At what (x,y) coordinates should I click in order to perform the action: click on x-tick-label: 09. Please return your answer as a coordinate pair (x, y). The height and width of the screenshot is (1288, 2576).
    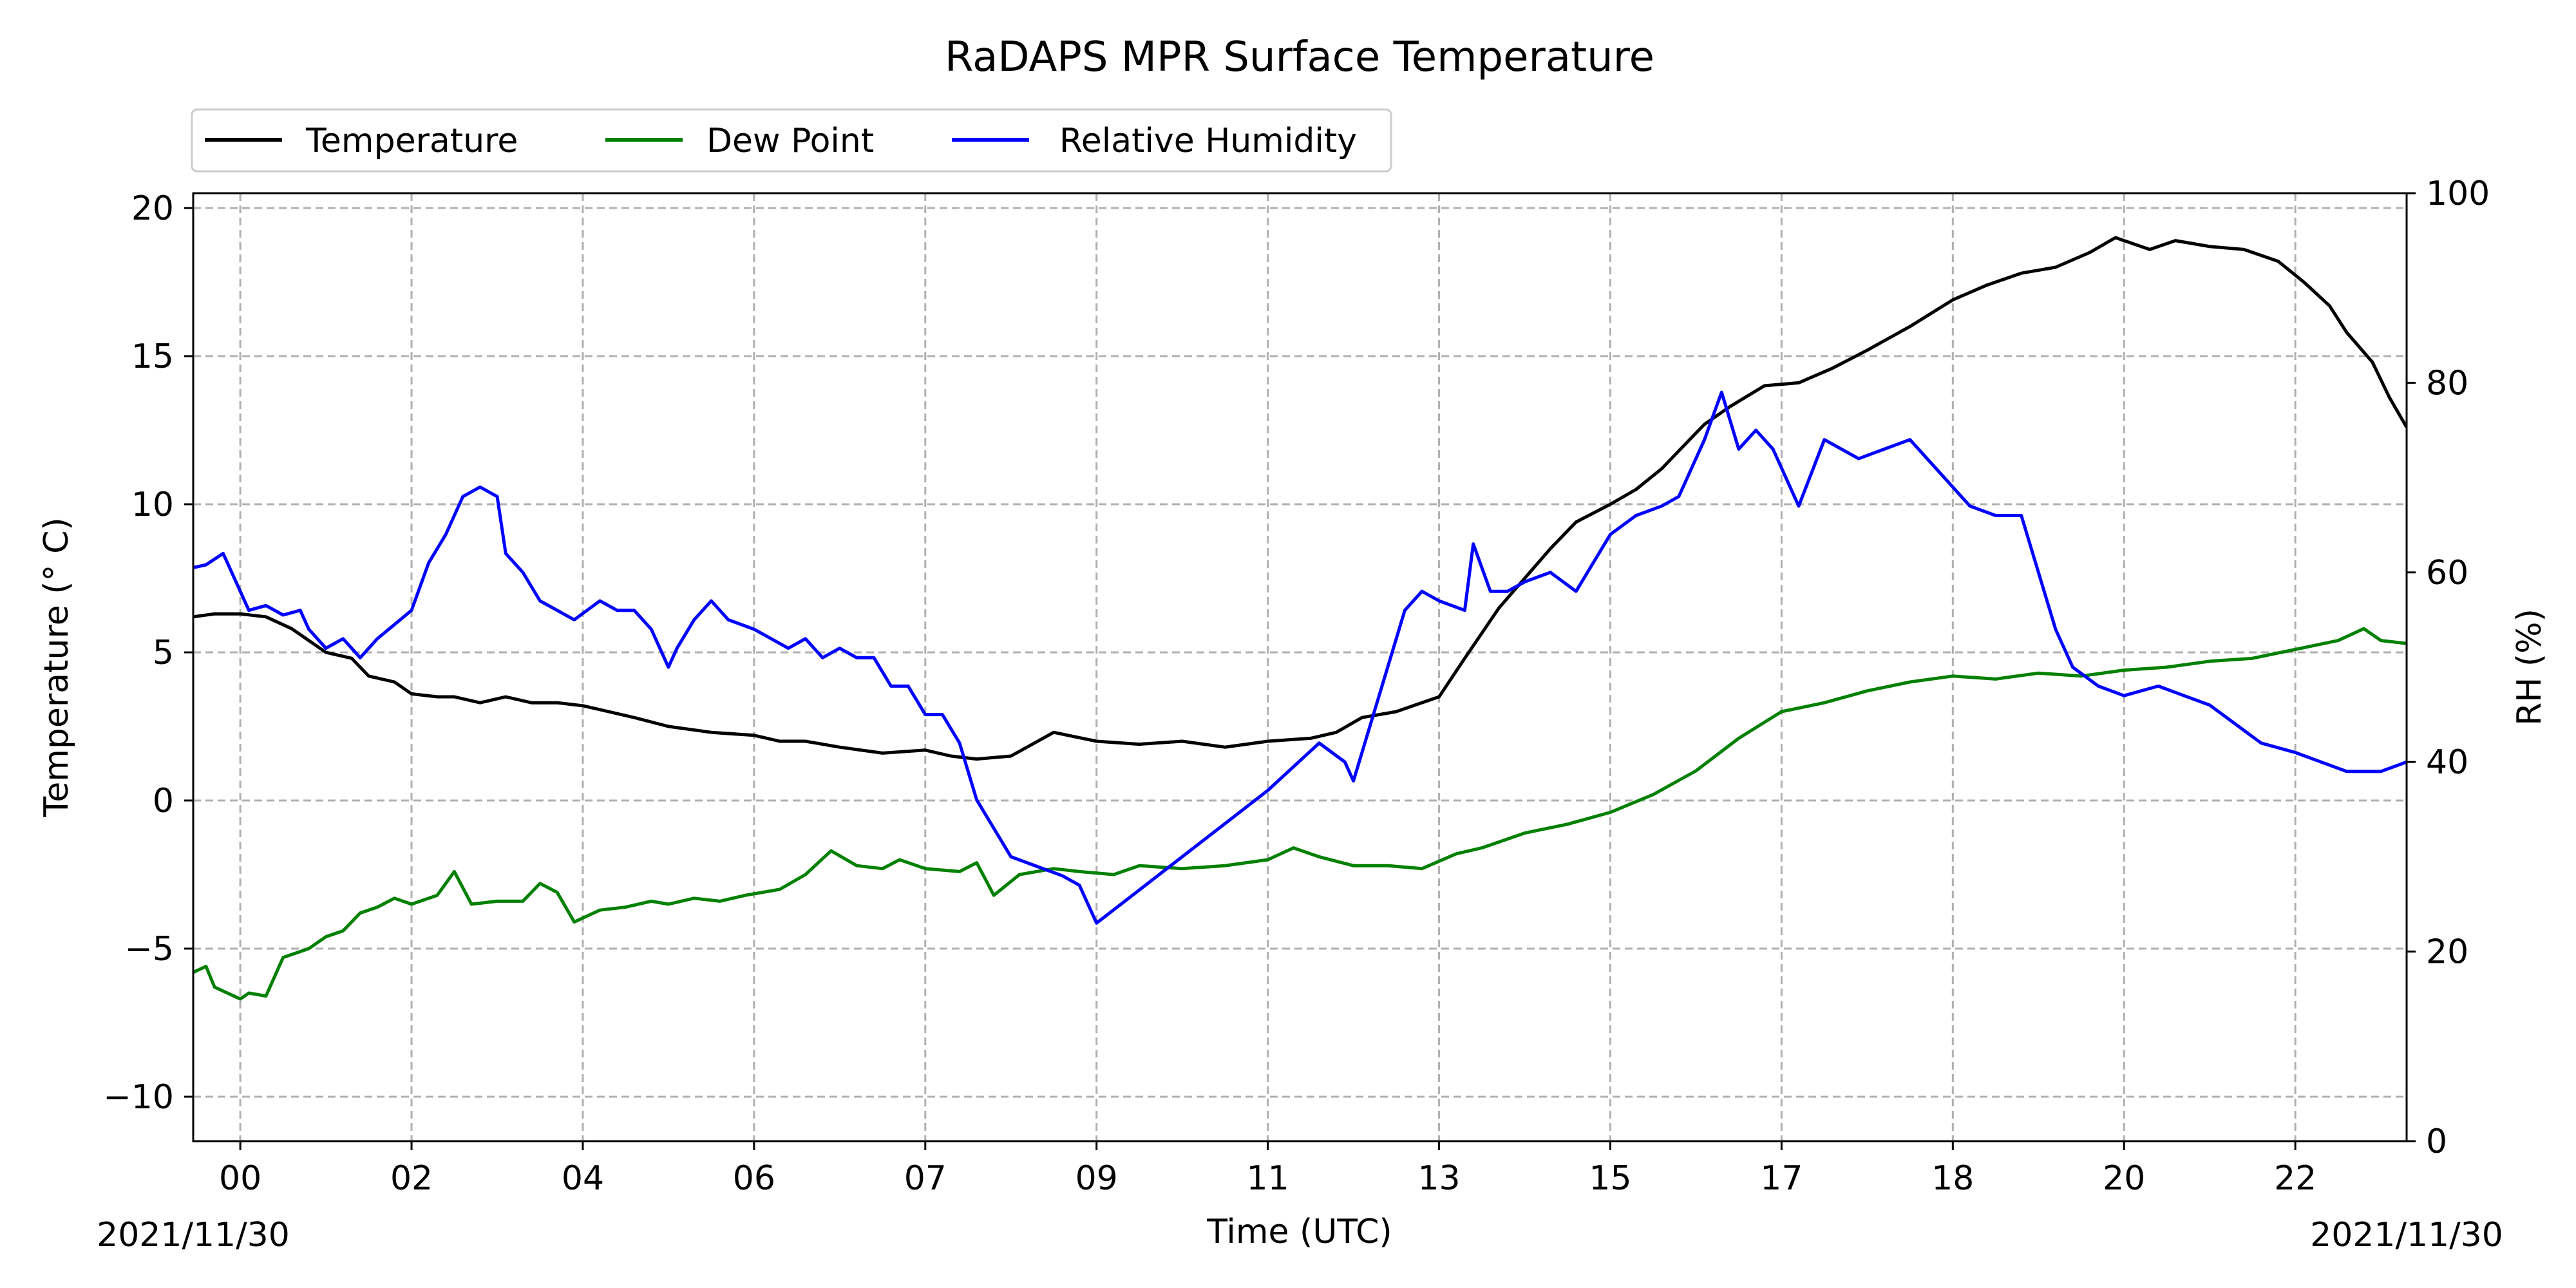
    Looking at the image, I should click on (1096, 1178).